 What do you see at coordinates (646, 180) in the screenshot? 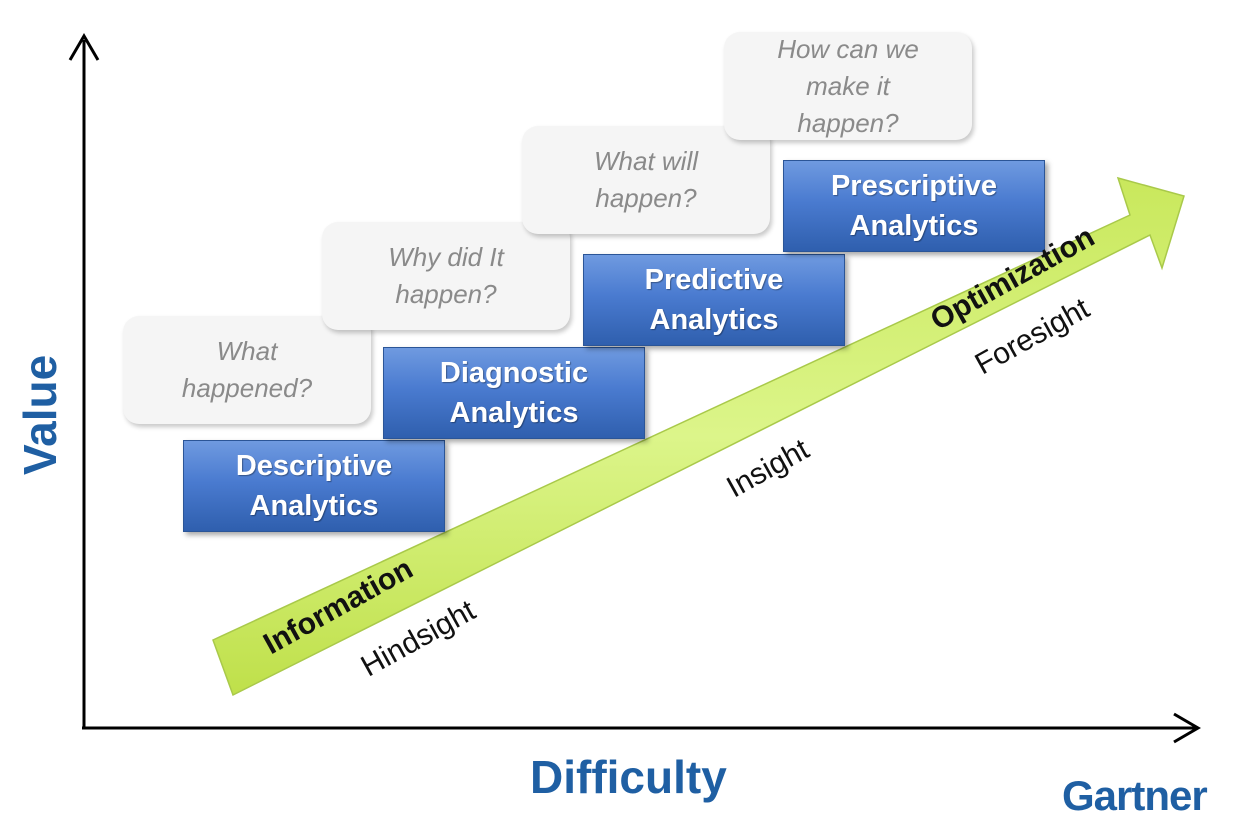
I see `question-bubble-what-will-happen: What will happen?` at bounding box center [646, 180].